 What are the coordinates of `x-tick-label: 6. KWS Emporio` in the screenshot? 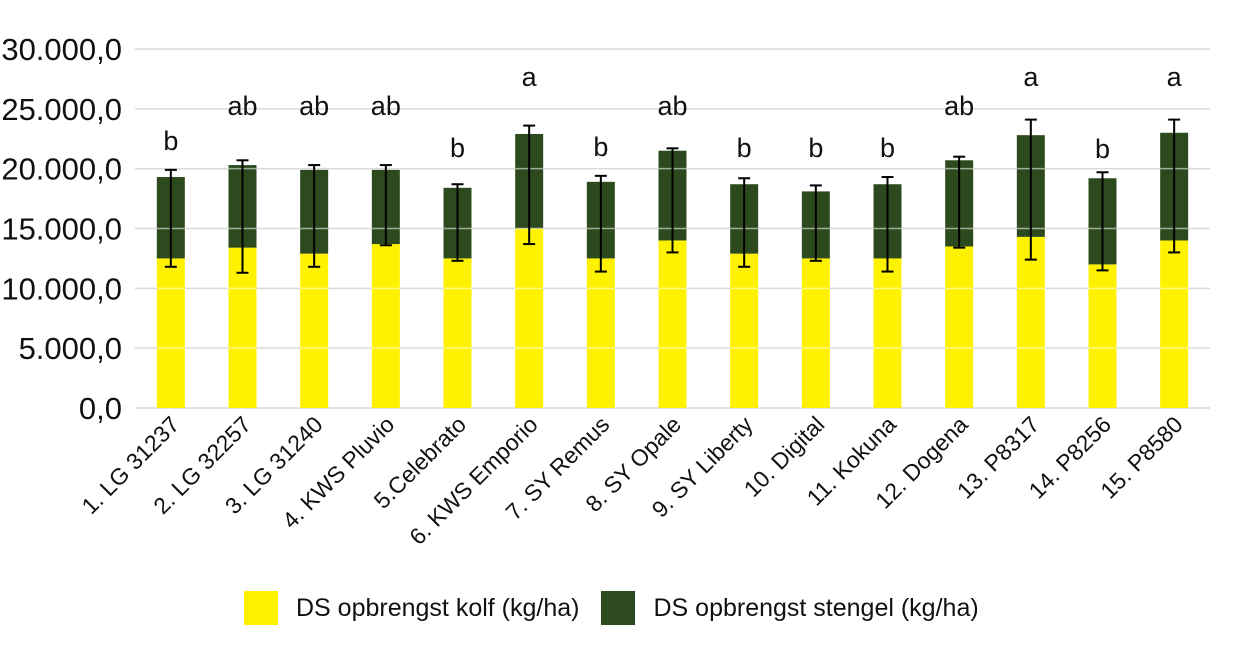 It's located at (473, 480).